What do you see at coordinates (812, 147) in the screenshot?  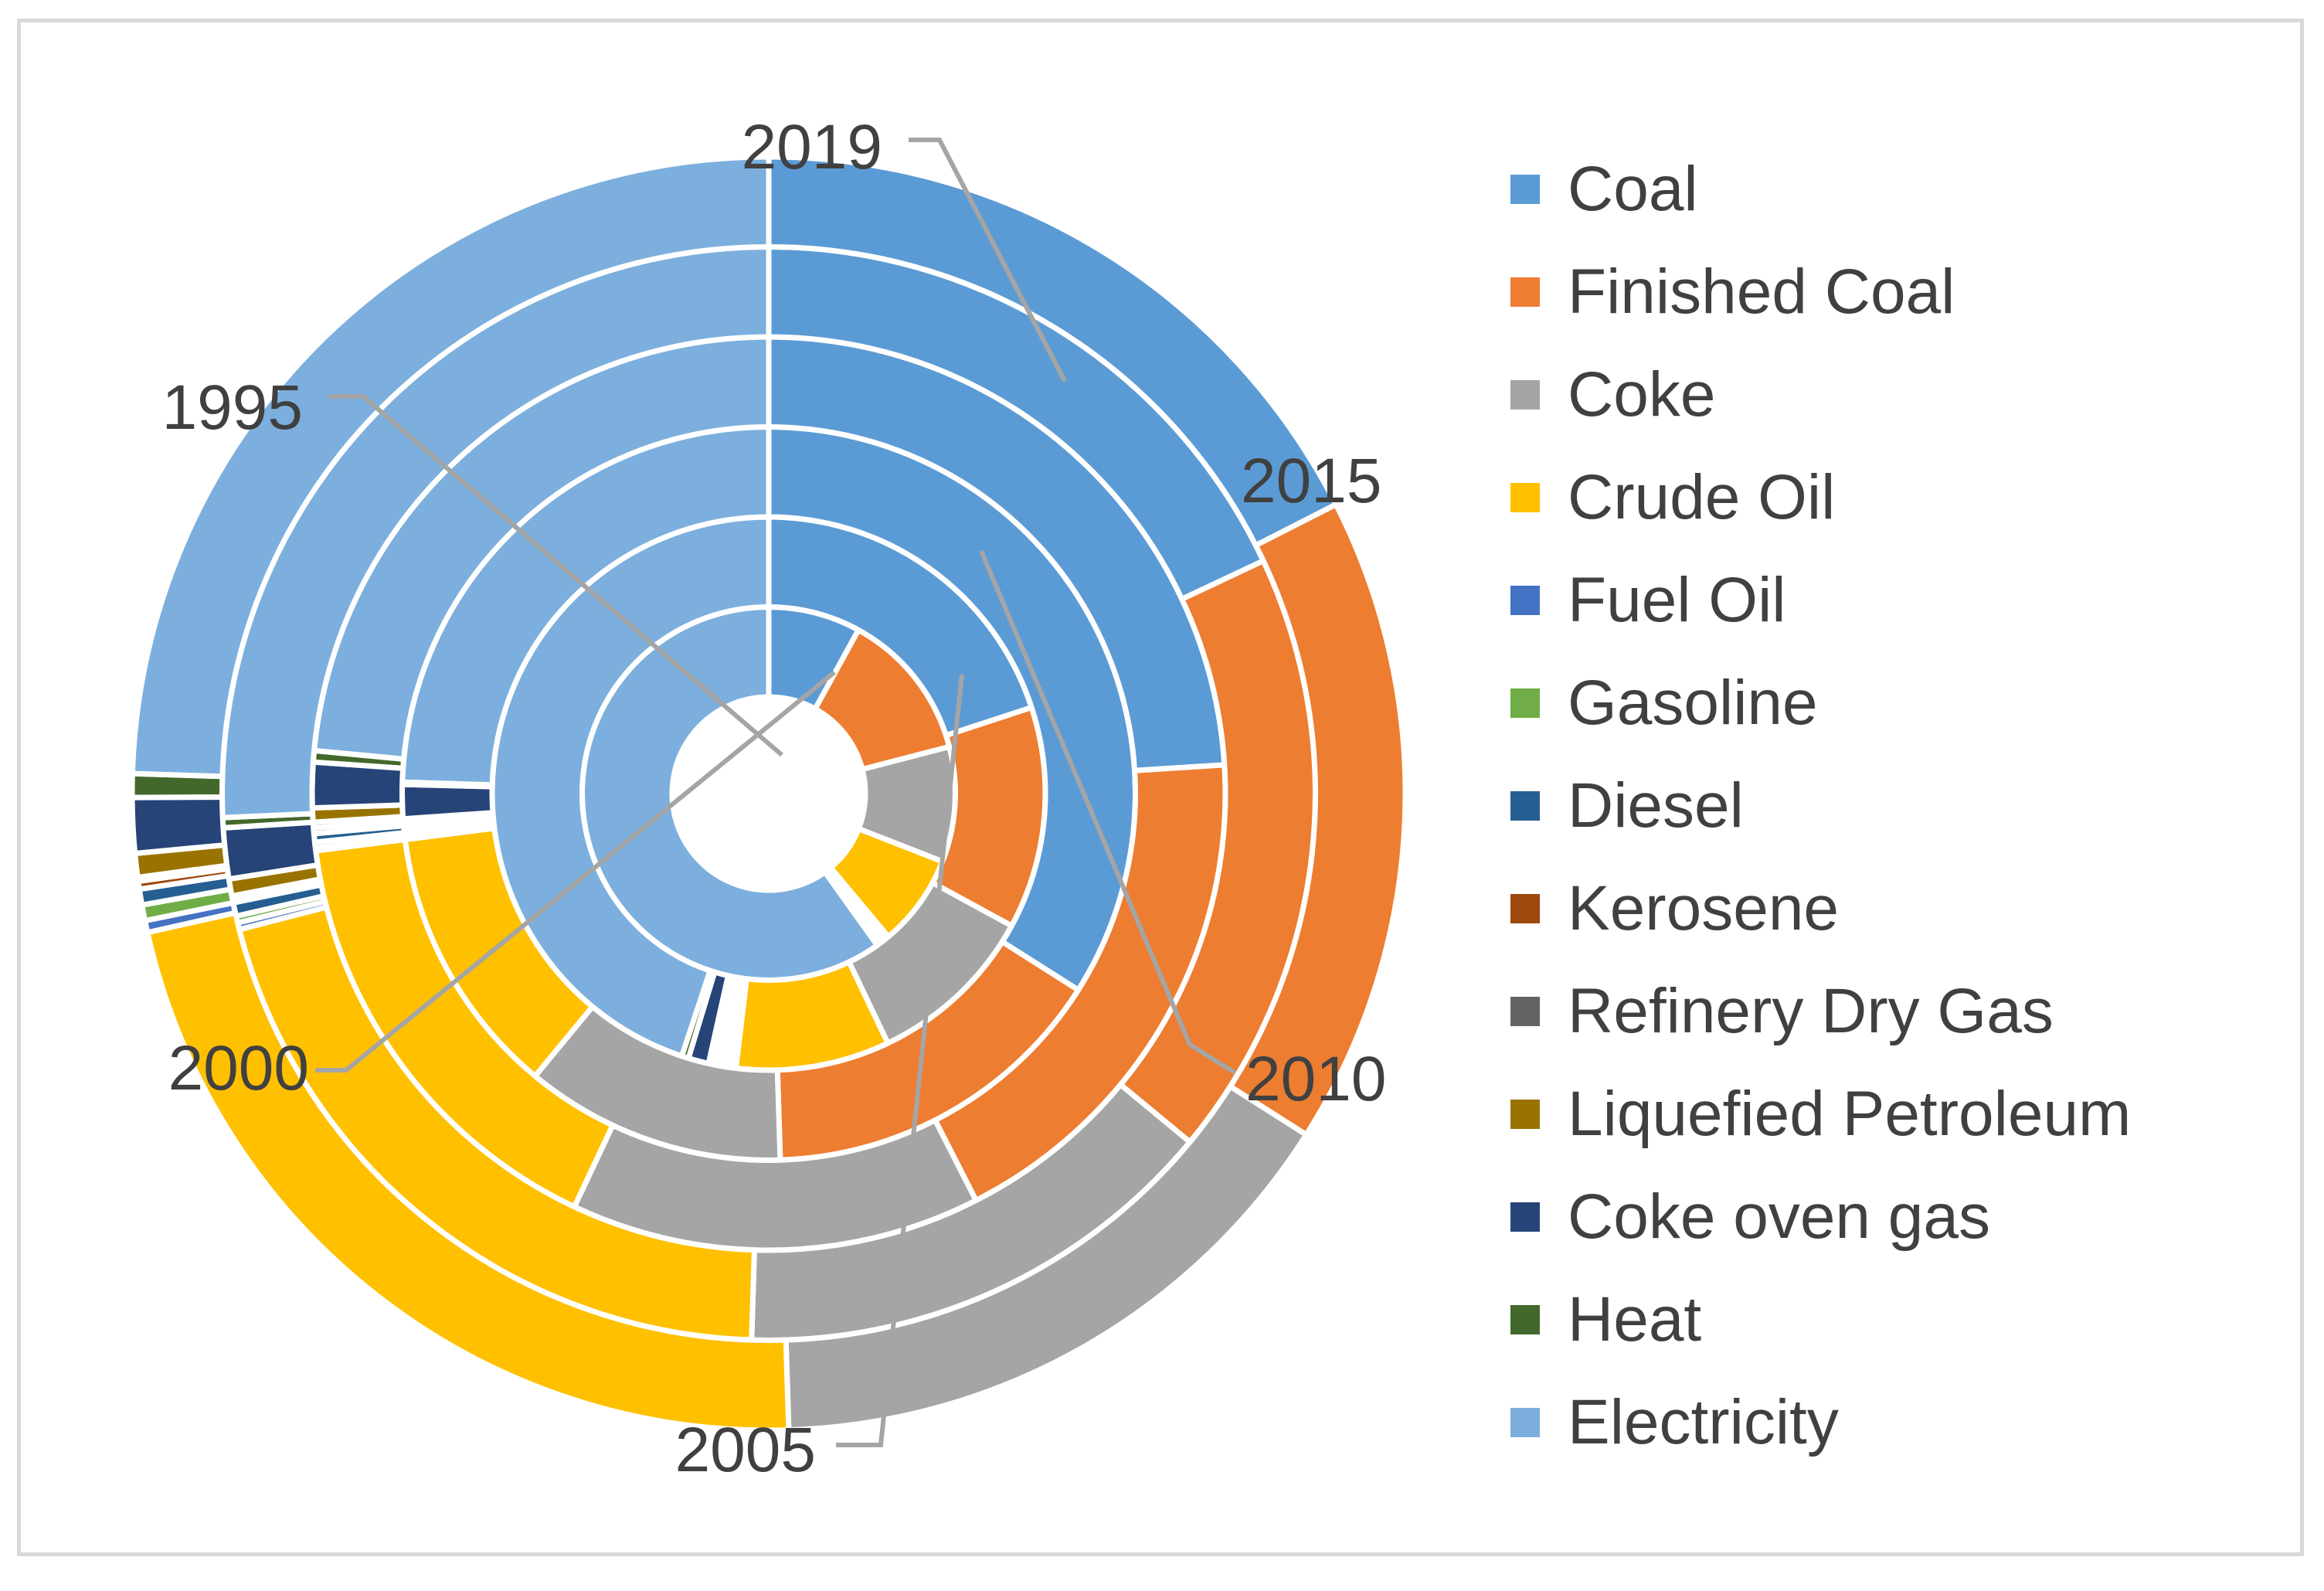 I see `ring-label-2019: 2019` at bounding box center [812, 147].